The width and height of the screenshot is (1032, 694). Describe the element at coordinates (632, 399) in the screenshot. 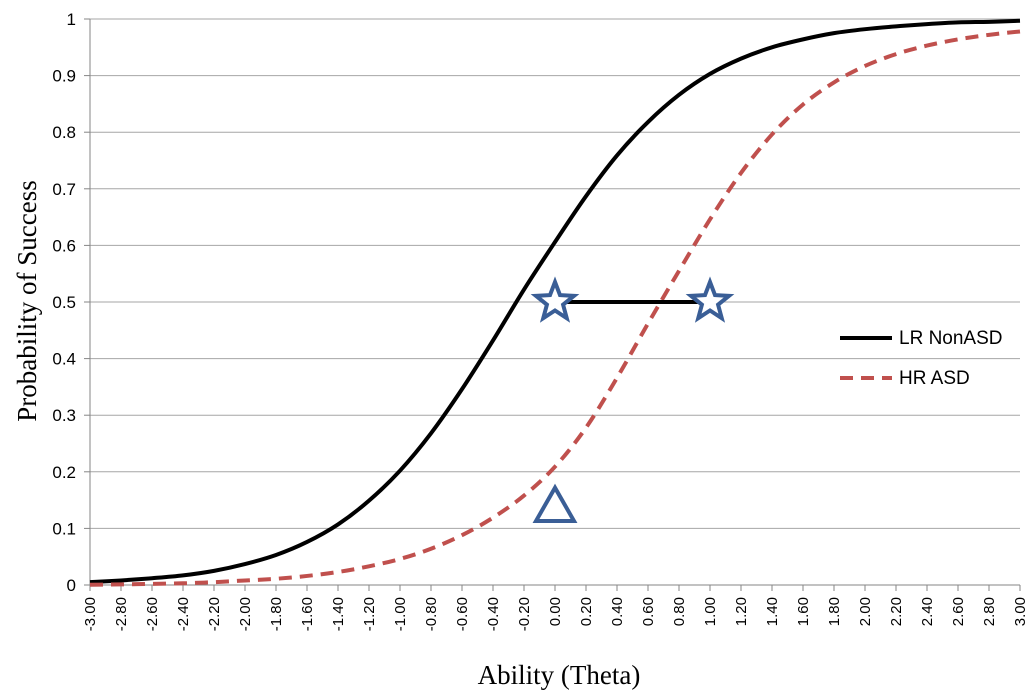

I see `annotation-group` at that location.